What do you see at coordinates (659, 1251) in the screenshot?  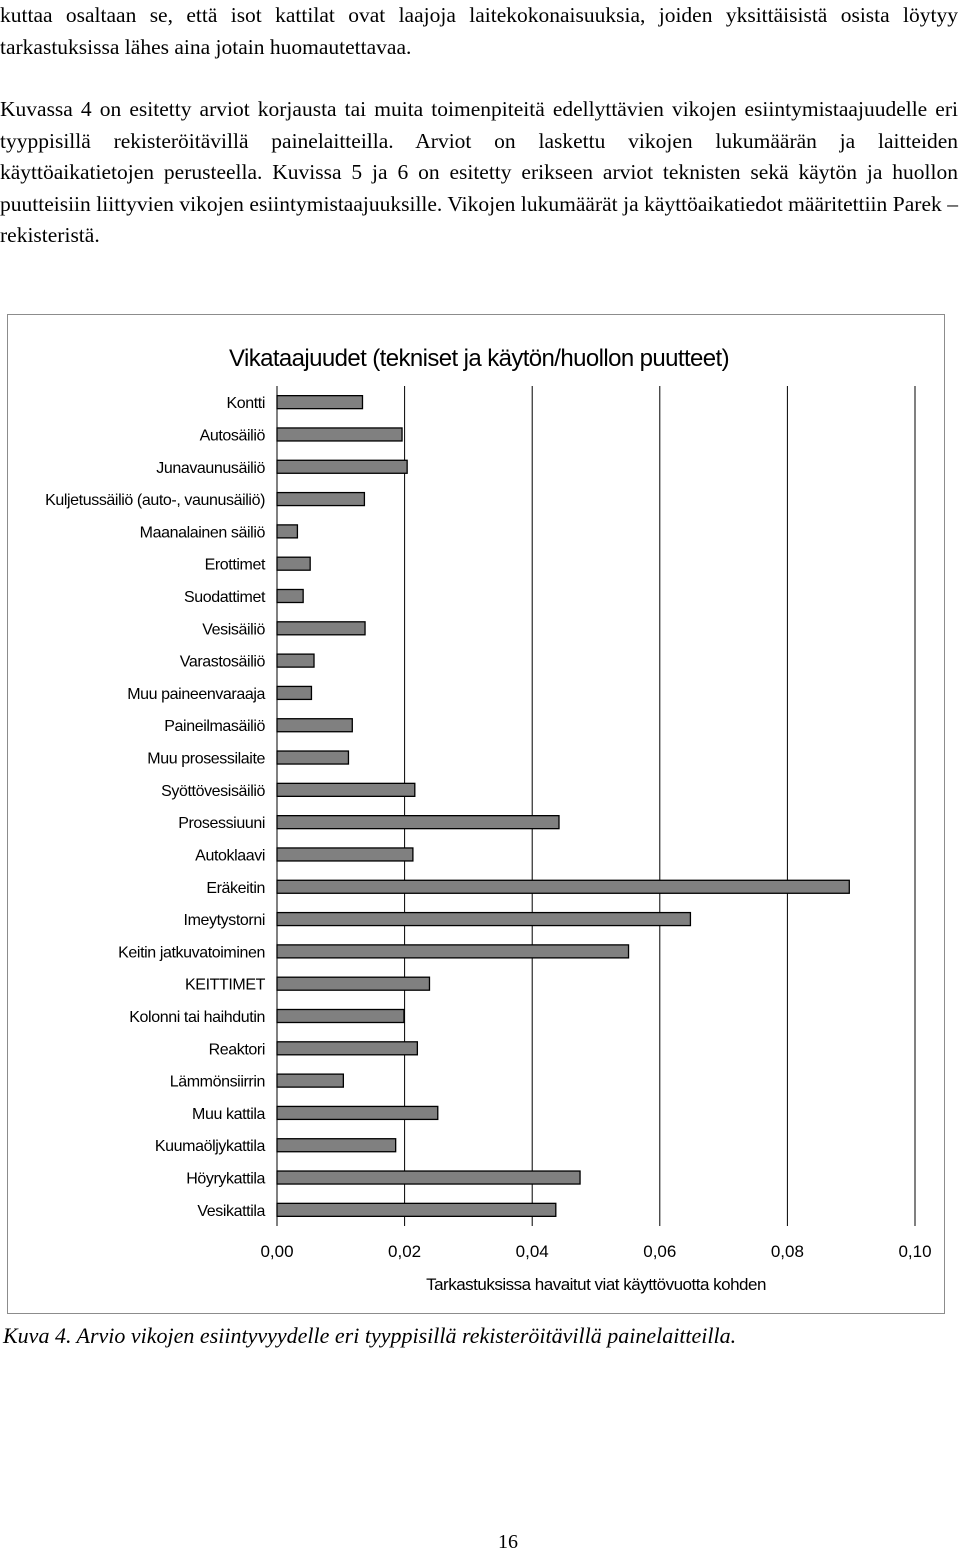 I see `x-tick-label: 0,06` at bounding box center [659, 1251].